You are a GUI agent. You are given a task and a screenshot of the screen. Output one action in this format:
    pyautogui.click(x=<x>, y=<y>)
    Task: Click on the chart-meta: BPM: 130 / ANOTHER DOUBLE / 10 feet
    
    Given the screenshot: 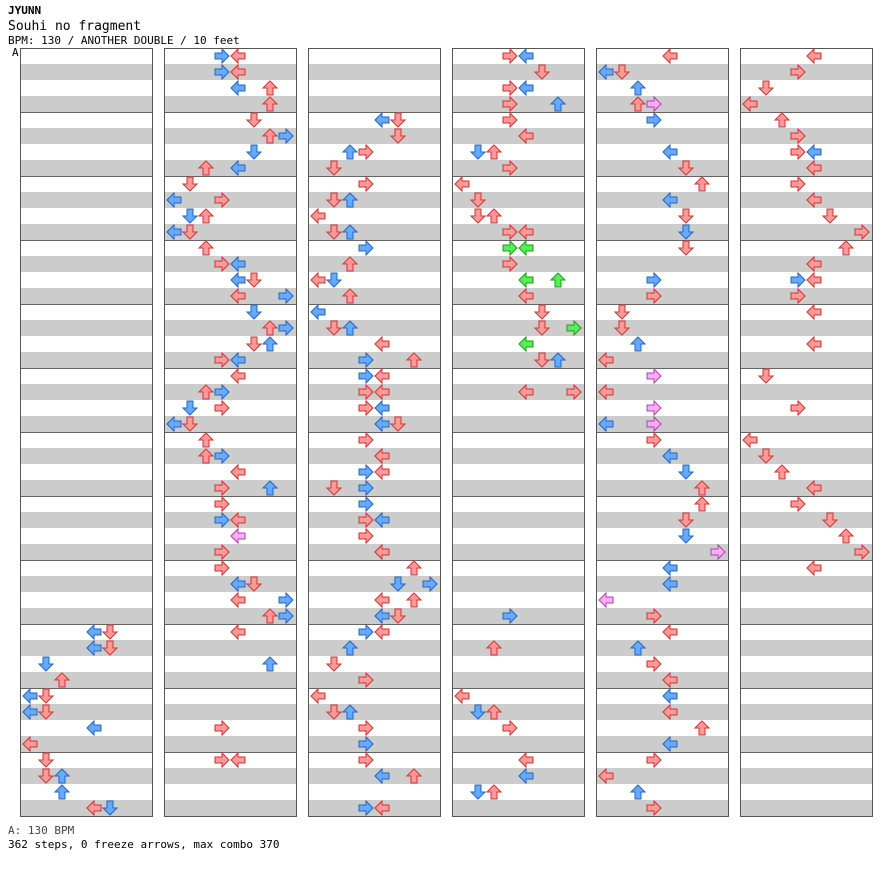 What is the action you would take?
    pyautogui.click(x=124, y=40)
    